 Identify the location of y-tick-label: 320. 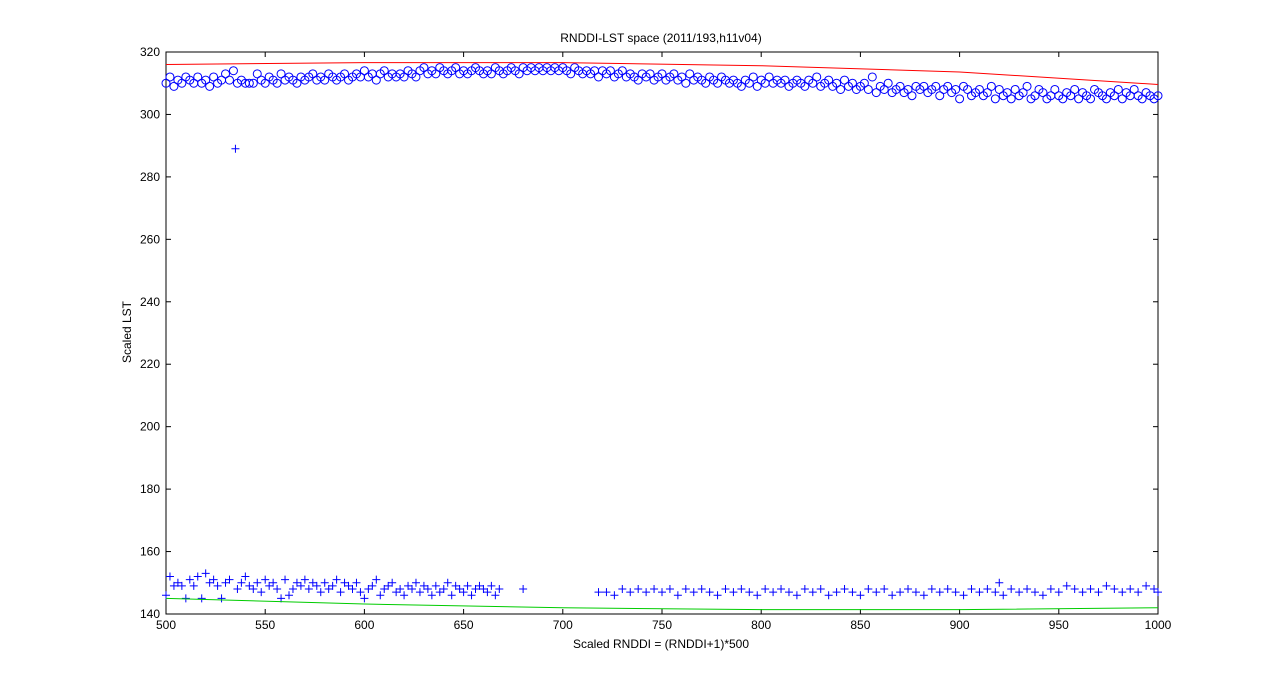
(150, 52).